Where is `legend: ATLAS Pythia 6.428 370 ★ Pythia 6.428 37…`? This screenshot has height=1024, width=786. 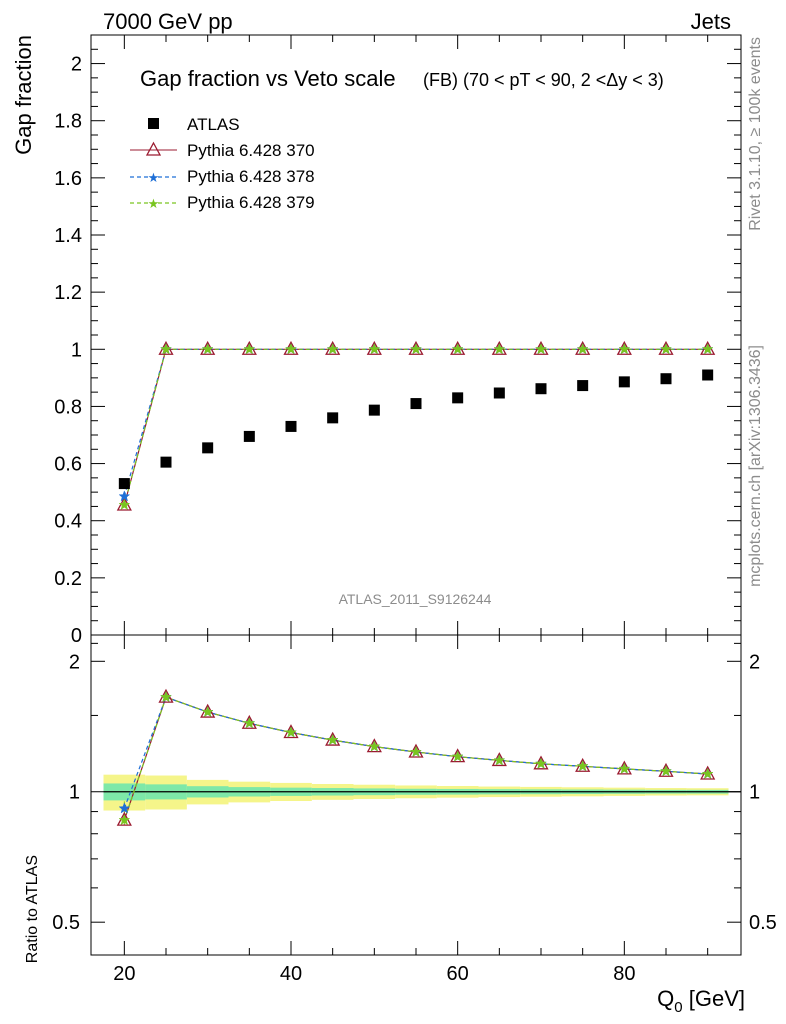
legend: ATLAS Pythia 6.428 370 ★ Pythia 6.428 37… is located at coordinates (222, 163).